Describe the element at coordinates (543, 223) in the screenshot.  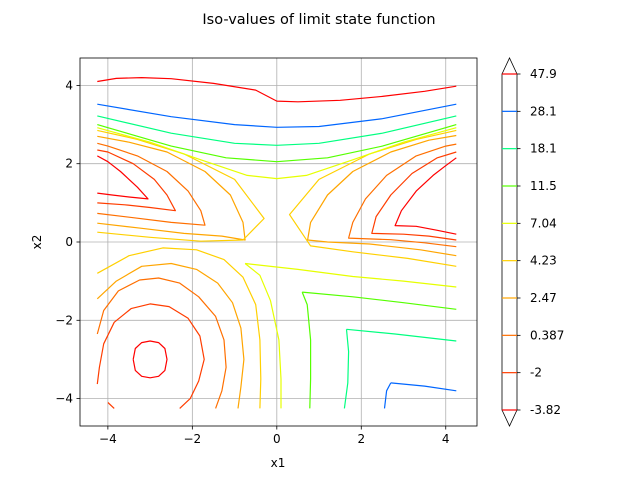
I see `colorbar-tick-label: 7.04` at that location.